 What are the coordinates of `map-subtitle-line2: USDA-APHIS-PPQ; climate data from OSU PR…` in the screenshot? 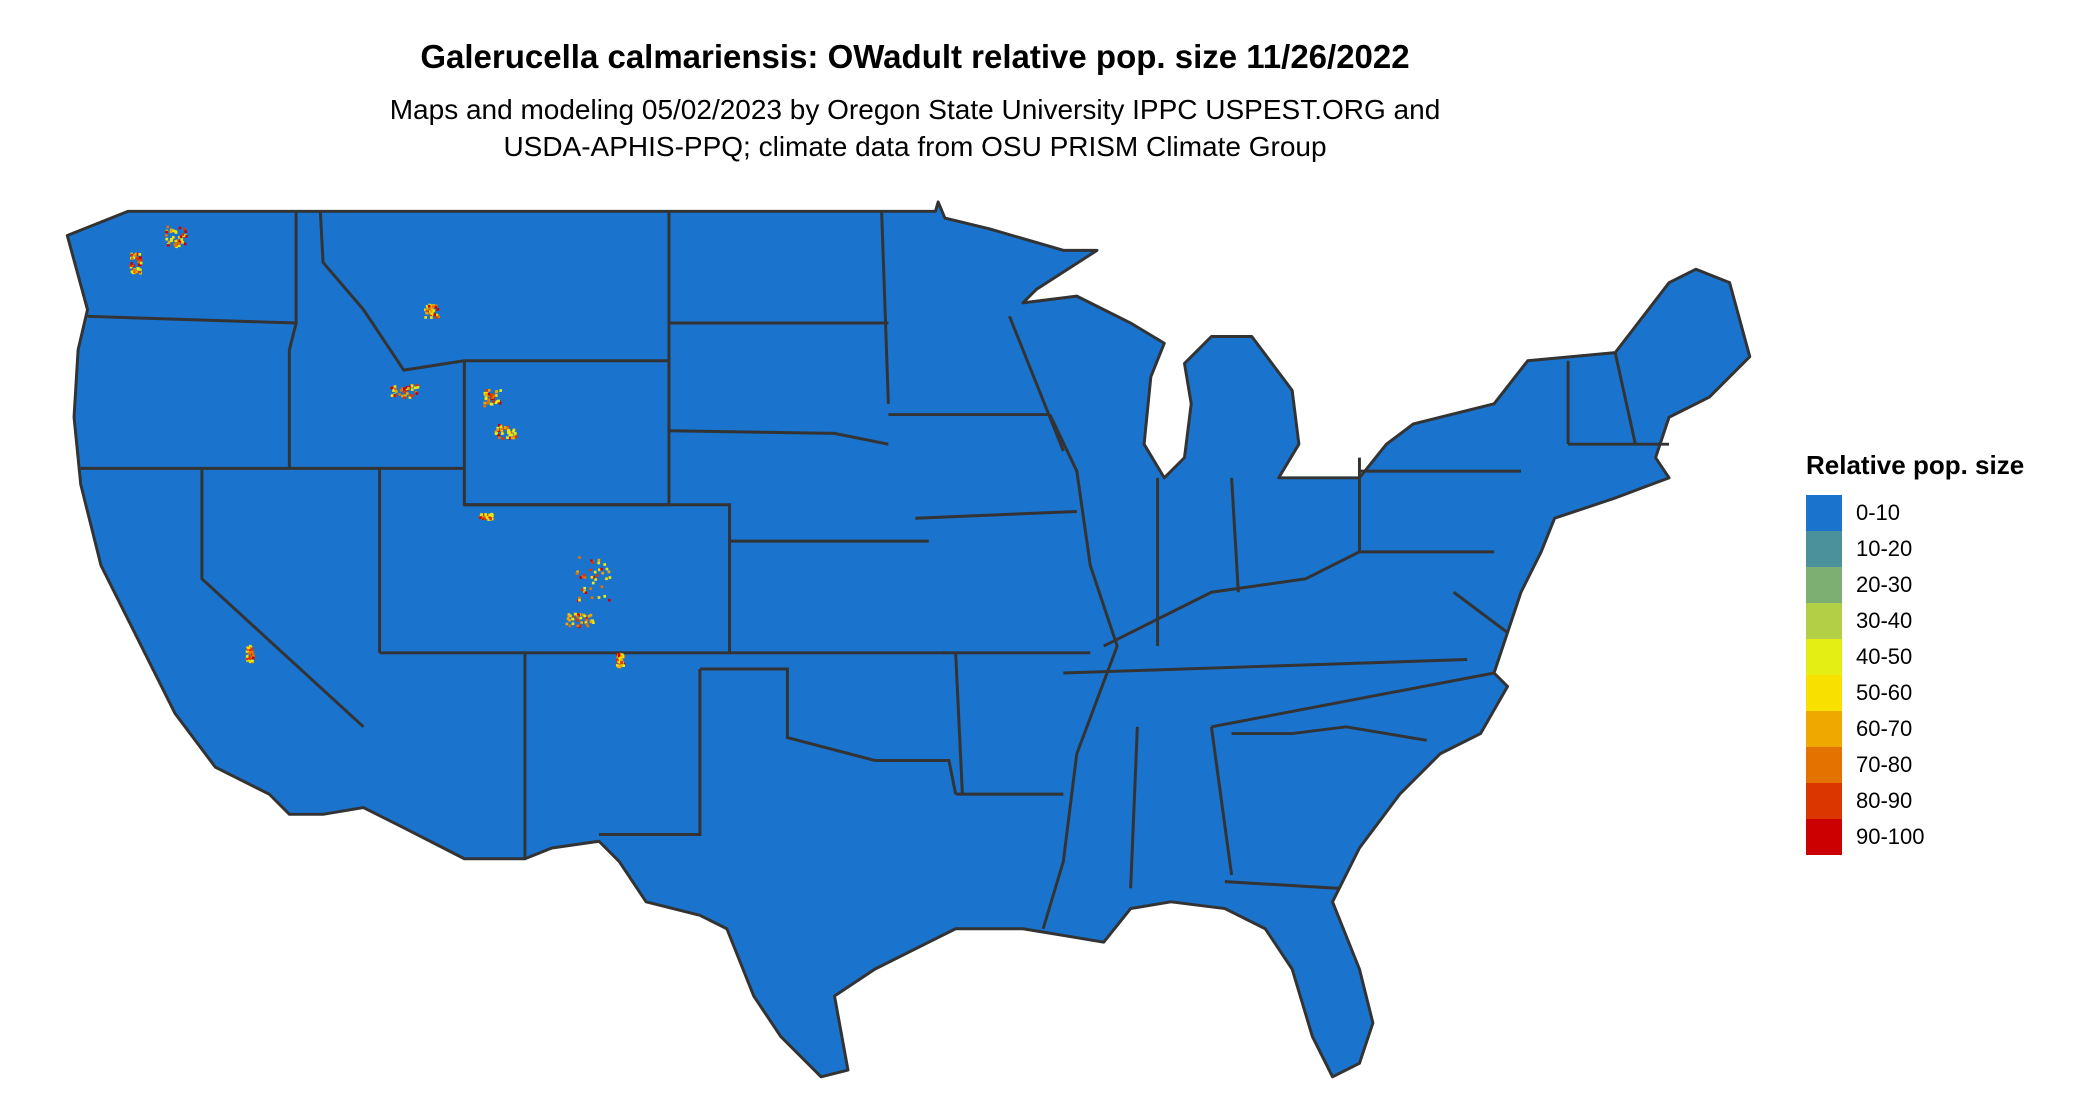 It's located at (915, 146).